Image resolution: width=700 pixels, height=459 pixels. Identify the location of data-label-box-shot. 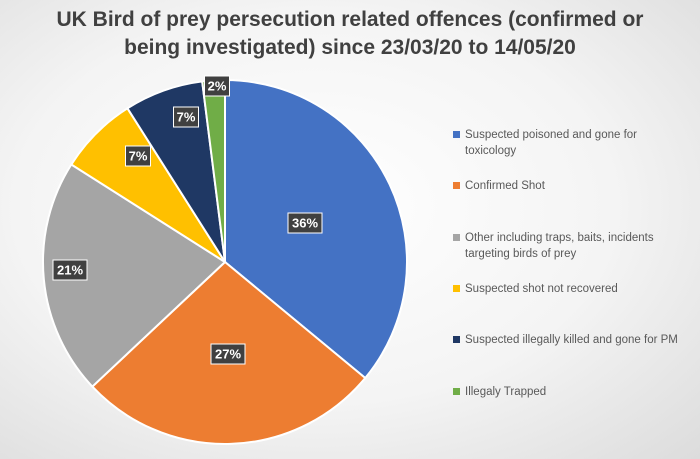
(228, 354).